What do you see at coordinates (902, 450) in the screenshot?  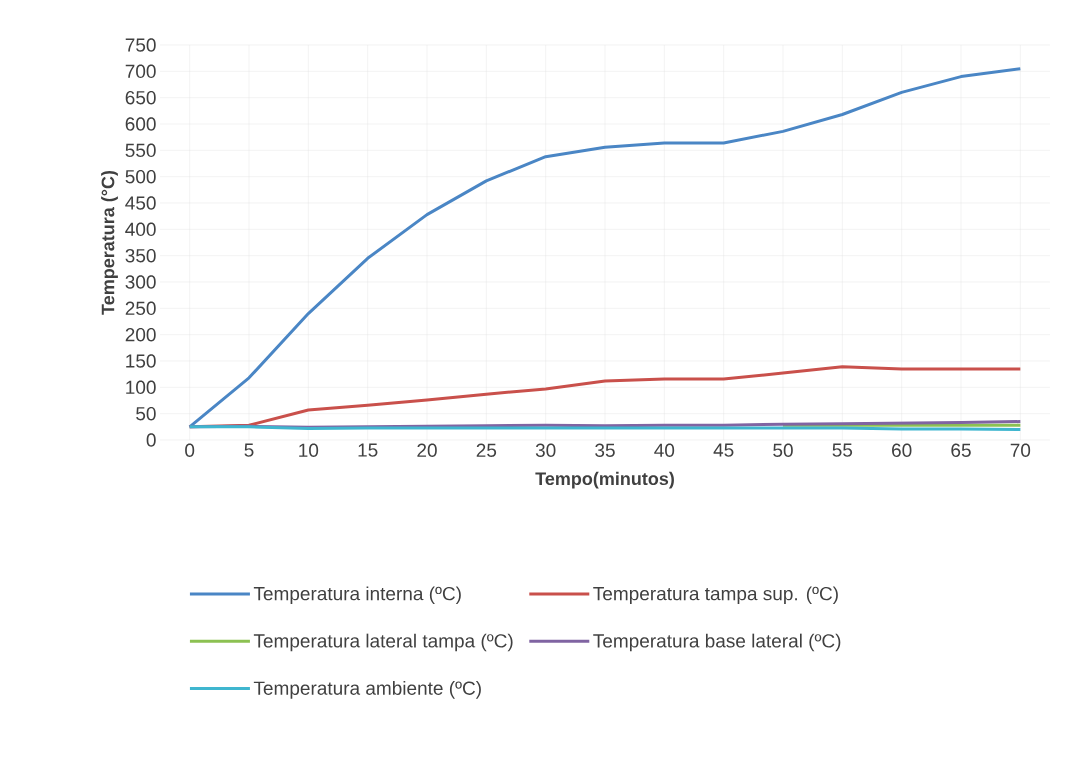 I see `x-tick-label: 60` at bounding box center [902, 450].